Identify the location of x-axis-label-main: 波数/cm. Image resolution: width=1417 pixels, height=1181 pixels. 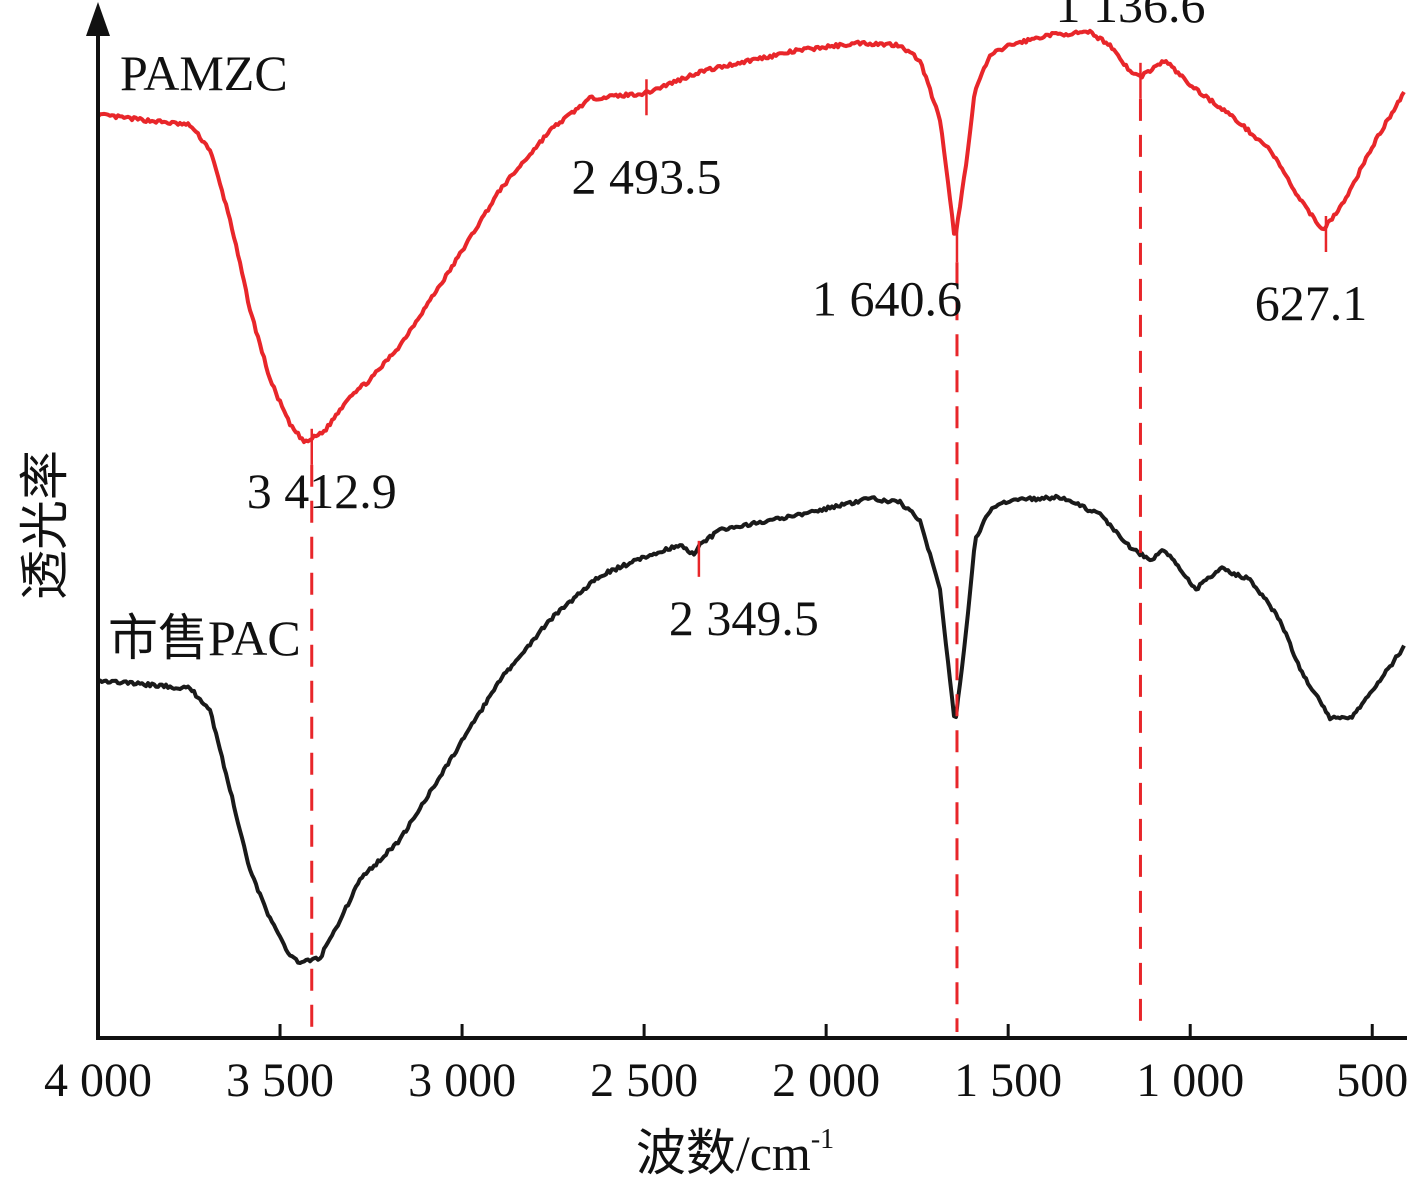
(723, 1153).